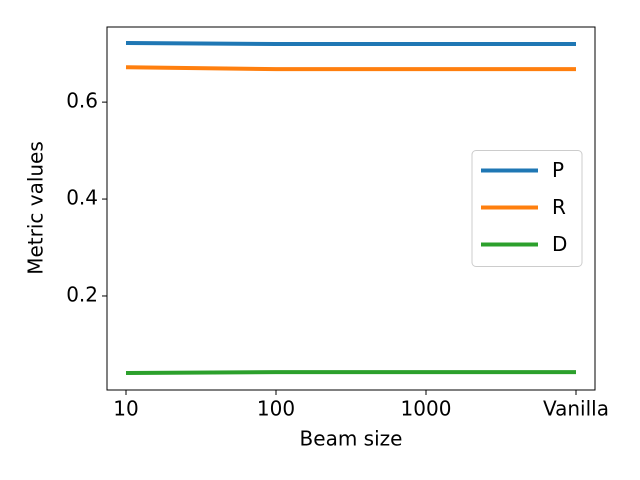 The height and width of the screenshot is (480, 640). I want to click on x-axis-label: Beam size, so click(351, 439).